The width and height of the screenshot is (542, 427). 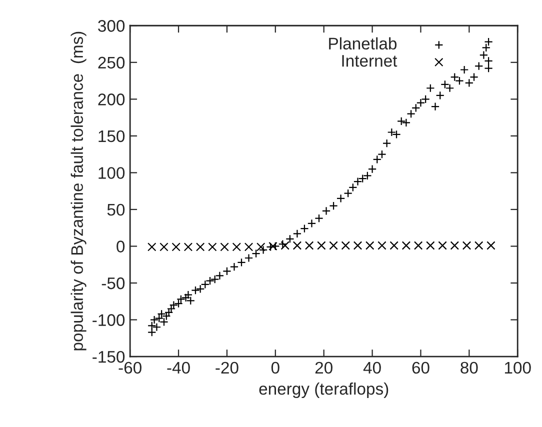 What do you see at coordinates (372, 368) in the screenshot?
I see `x-tick-label: 40` at bounding box center [372, 368].